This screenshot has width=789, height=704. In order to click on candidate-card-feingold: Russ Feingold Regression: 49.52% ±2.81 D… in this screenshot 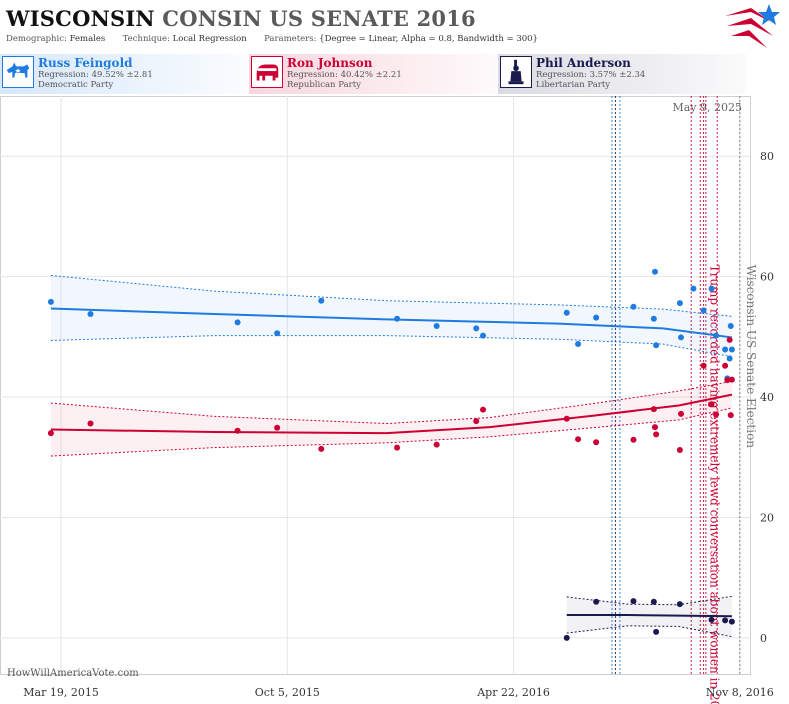, I will do `click(124, 74)`.